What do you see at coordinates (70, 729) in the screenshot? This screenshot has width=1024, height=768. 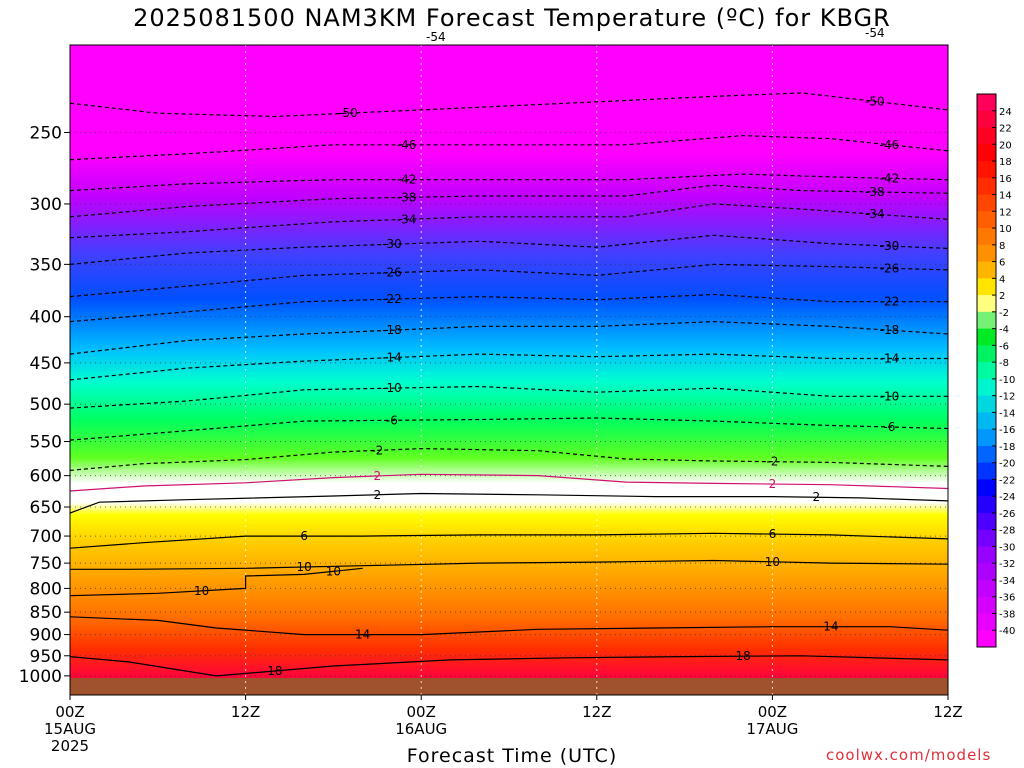 I see `x-tick-label: 15AUG` at bounding box center [70, 729].